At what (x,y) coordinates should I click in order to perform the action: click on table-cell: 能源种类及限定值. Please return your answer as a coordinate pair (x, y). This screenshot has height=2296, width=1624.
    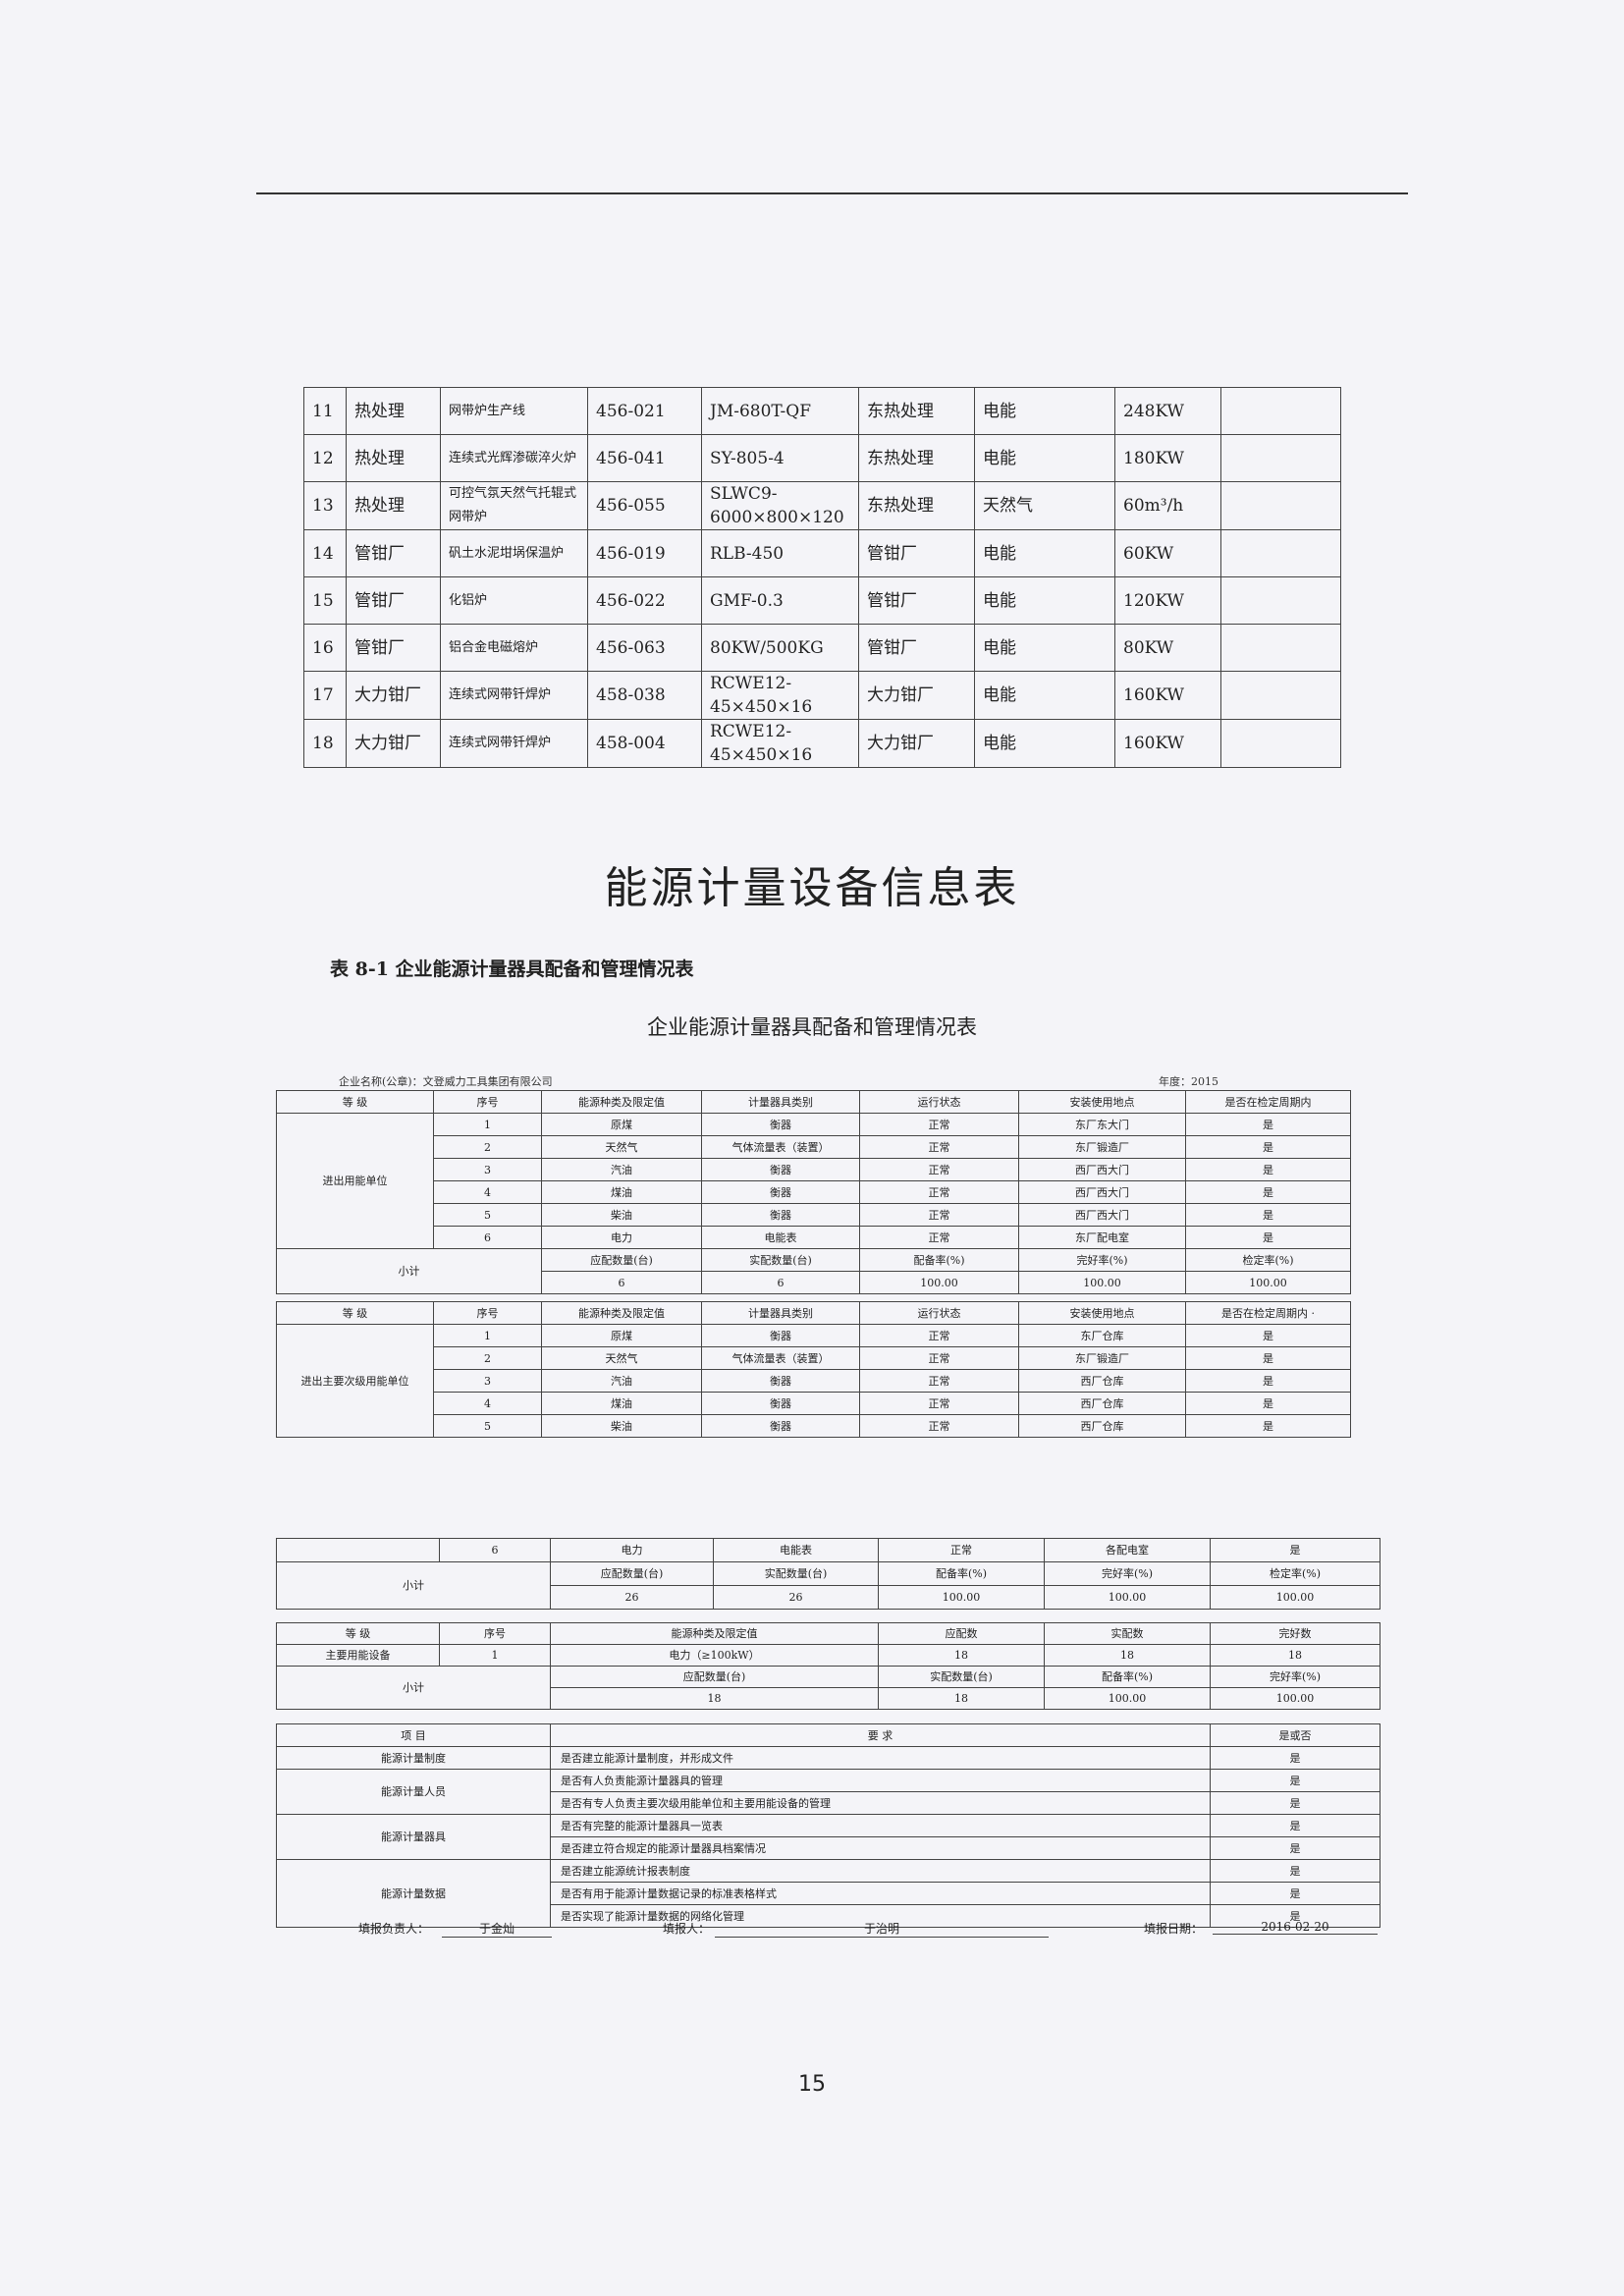
    Looking at the image, I should click on (621, 1313).